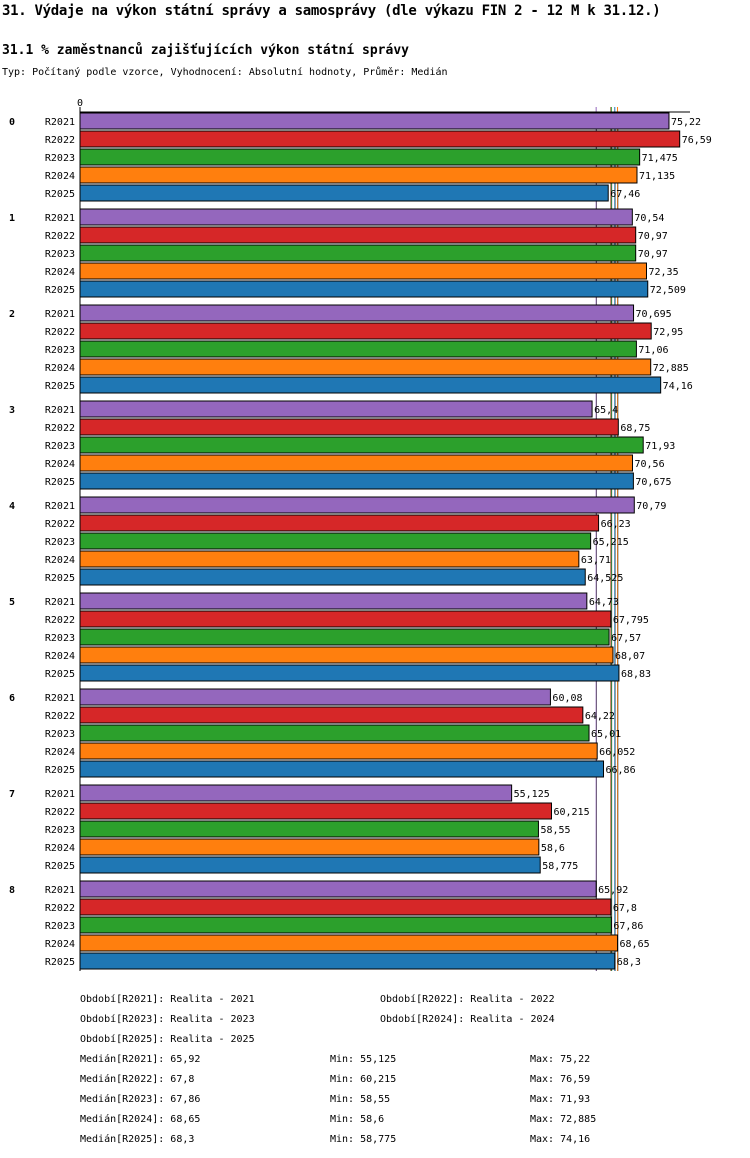 The width and height of the screenshot is (750, 1158). I want to click on data-label: 66,23, so click(616, 524).